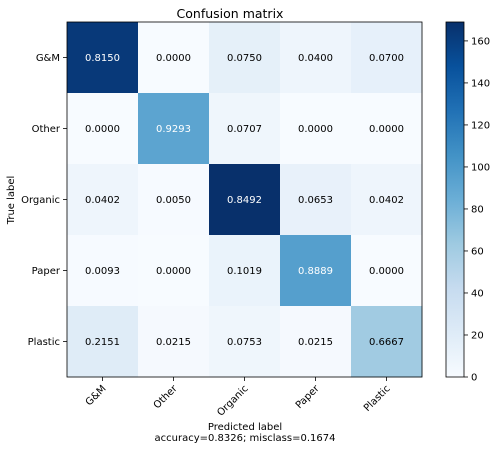  I want to click on y-axis-label: True label, so click(11, 201).